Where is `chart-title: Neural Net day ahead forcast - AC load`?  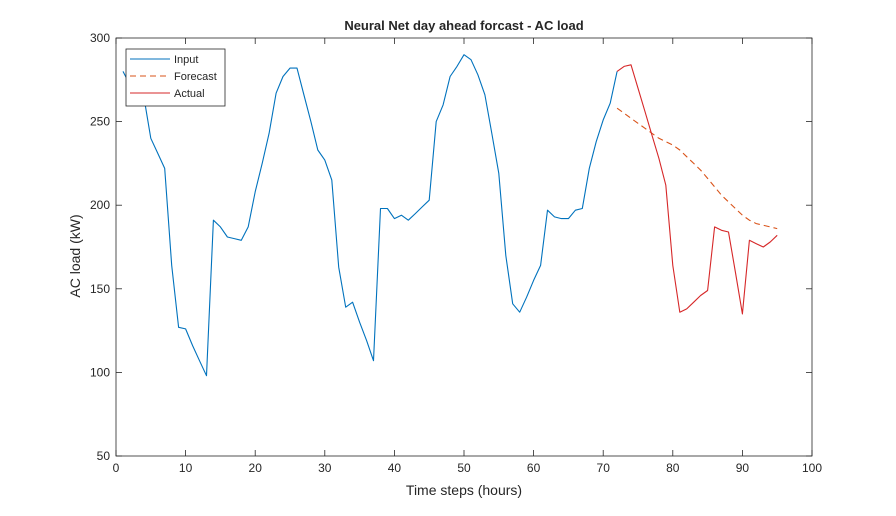 chart-title: Neural Net day ahead forcast - AC load is located at coordinates (463, 25).